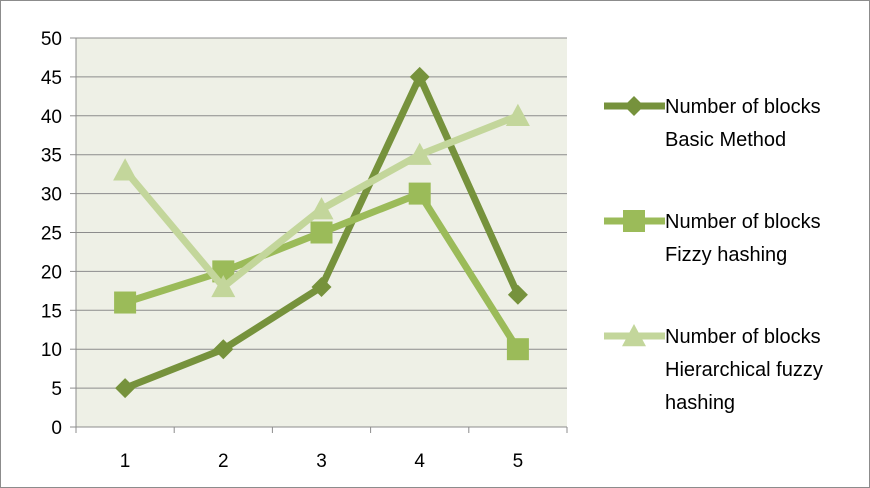 The image size is (870, 488). What do you see at coordinates (712, 123) in the screenshot?
I see `legend-item-1: Number of blocks Basic Method` at bounding box center [712, 123].